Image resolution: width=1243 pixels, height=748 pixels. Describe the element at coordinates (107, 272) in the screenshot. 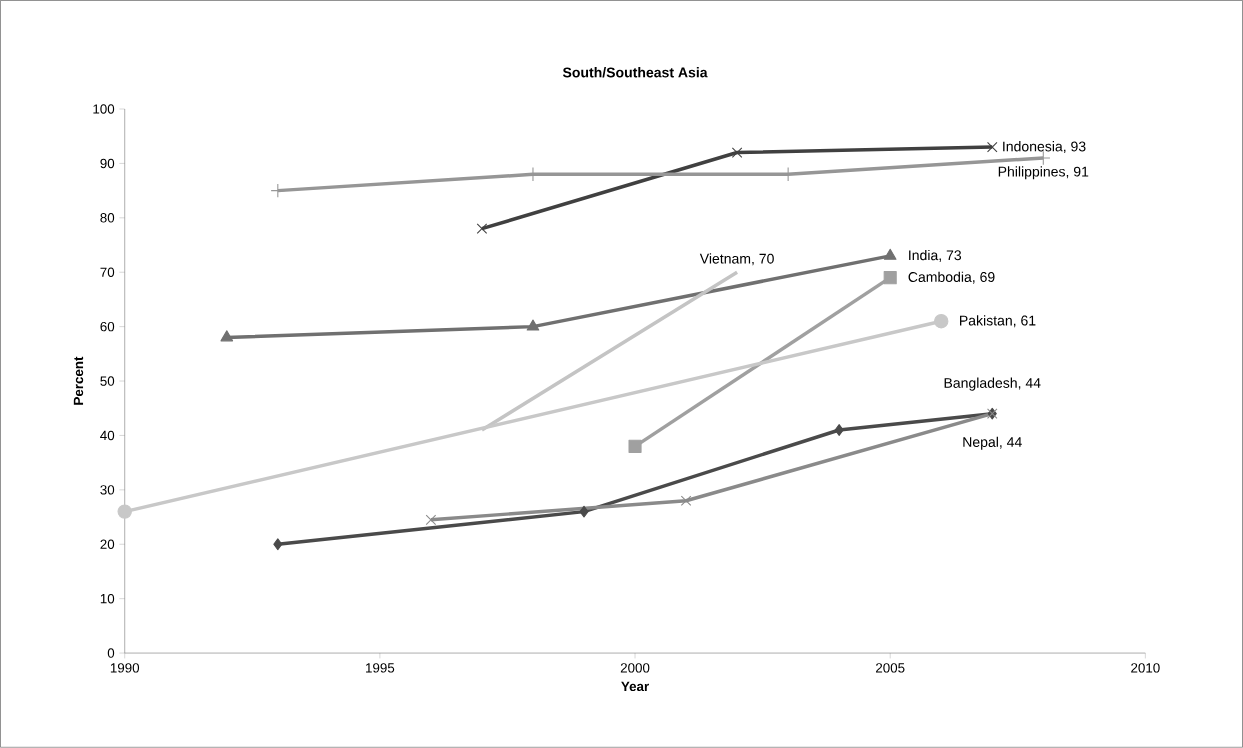

I see `y-tick-label: 70` at that location.